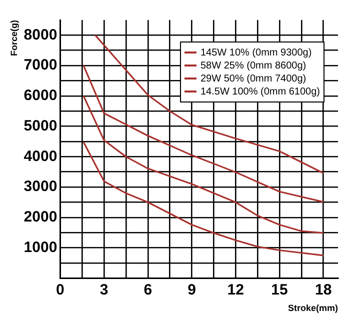 This screenshot has width=350, height=323. I want to click on x-tick-label: 9, so click(192, 289).